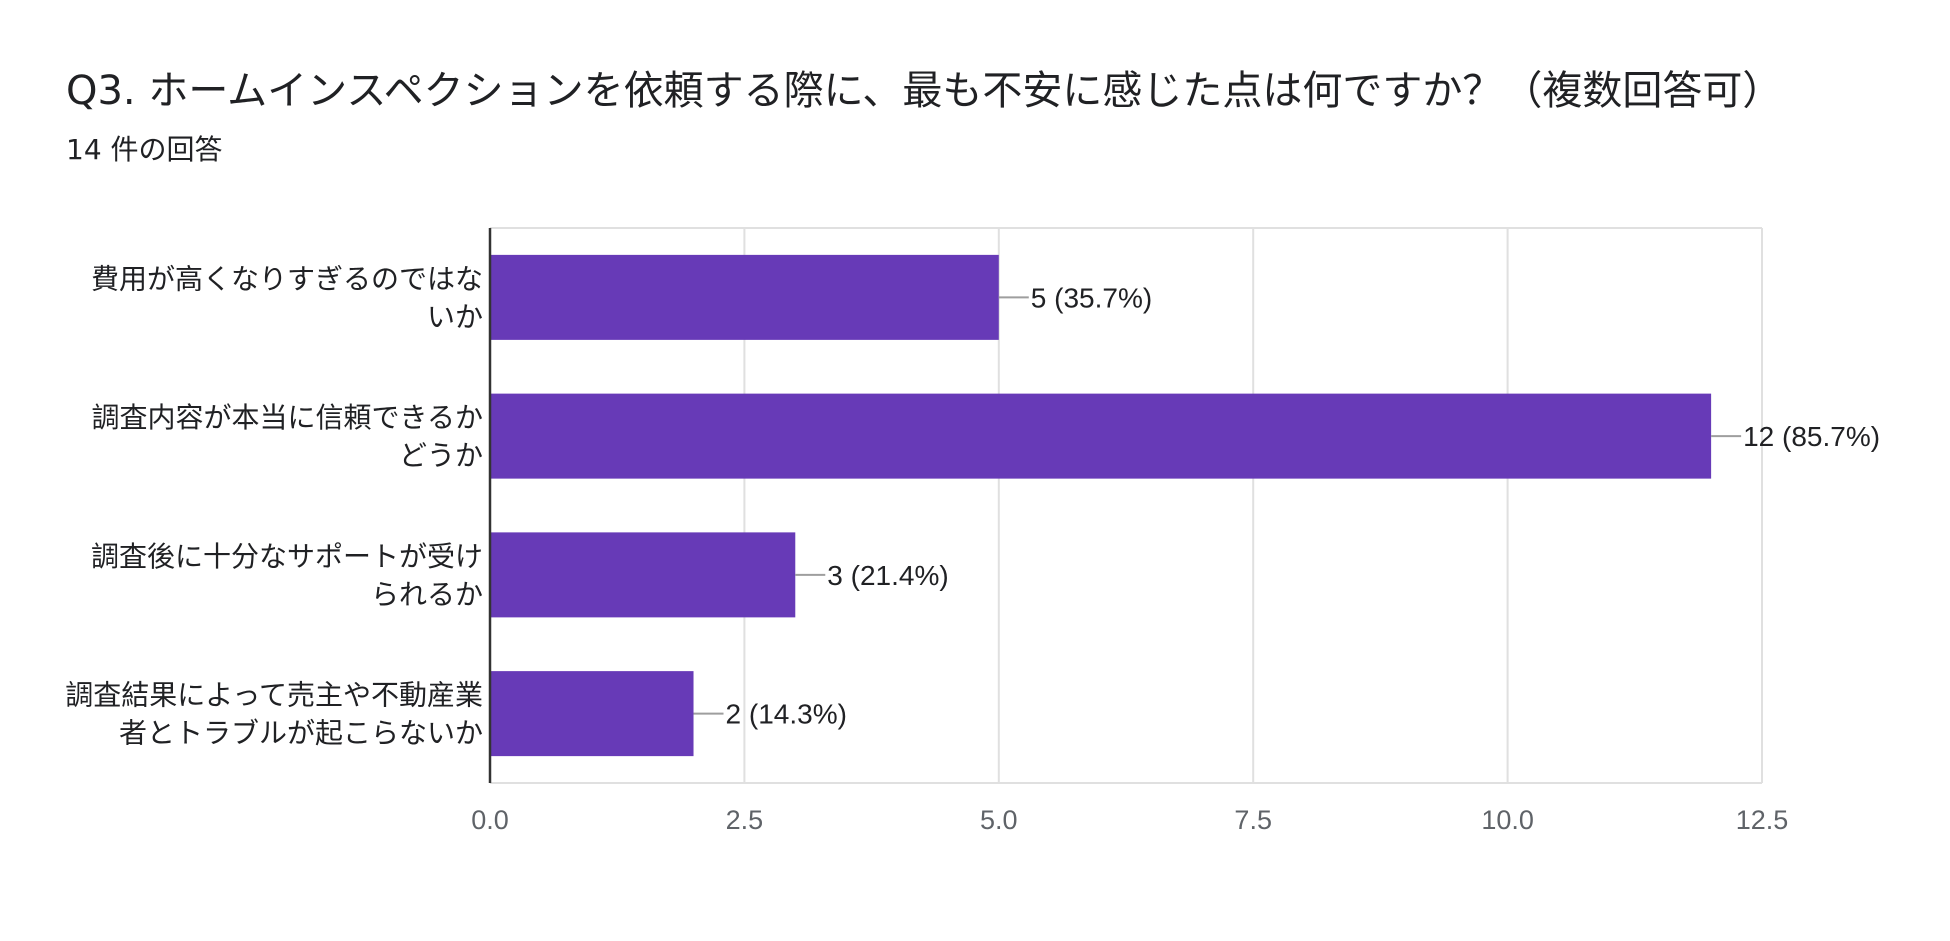 This screenshot has width=1950, height=941. I want to click on x-tick-label: 5.0, so click(999, 820).